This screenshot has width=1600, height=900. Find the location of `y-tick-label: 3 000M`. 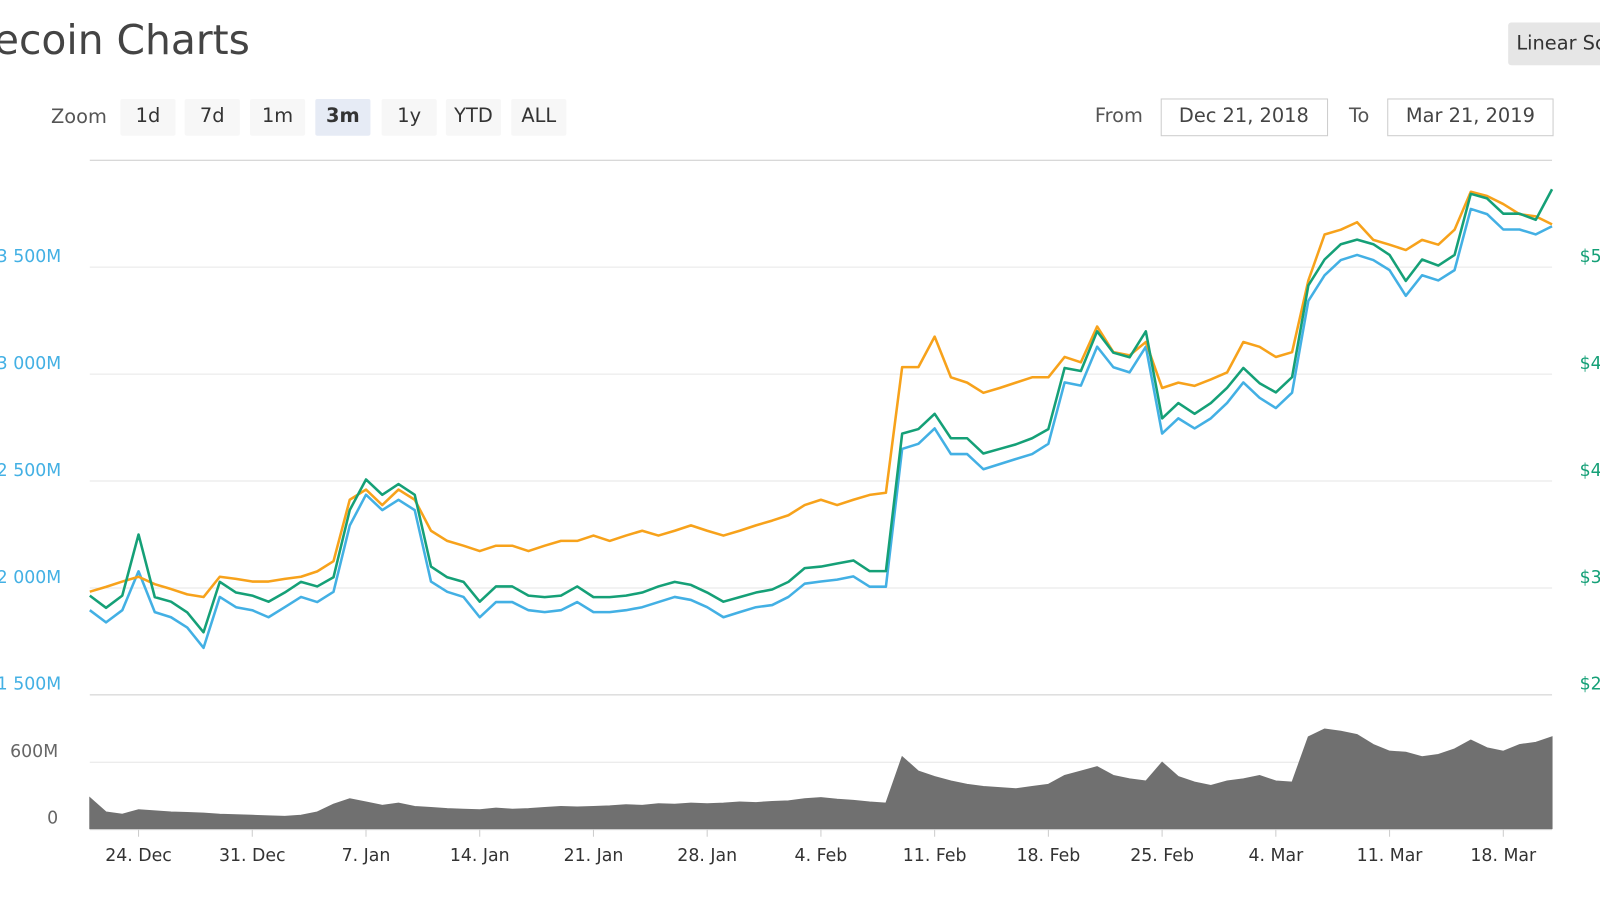

y-tick-label: 3 000M is located at coordinates (30, 364).